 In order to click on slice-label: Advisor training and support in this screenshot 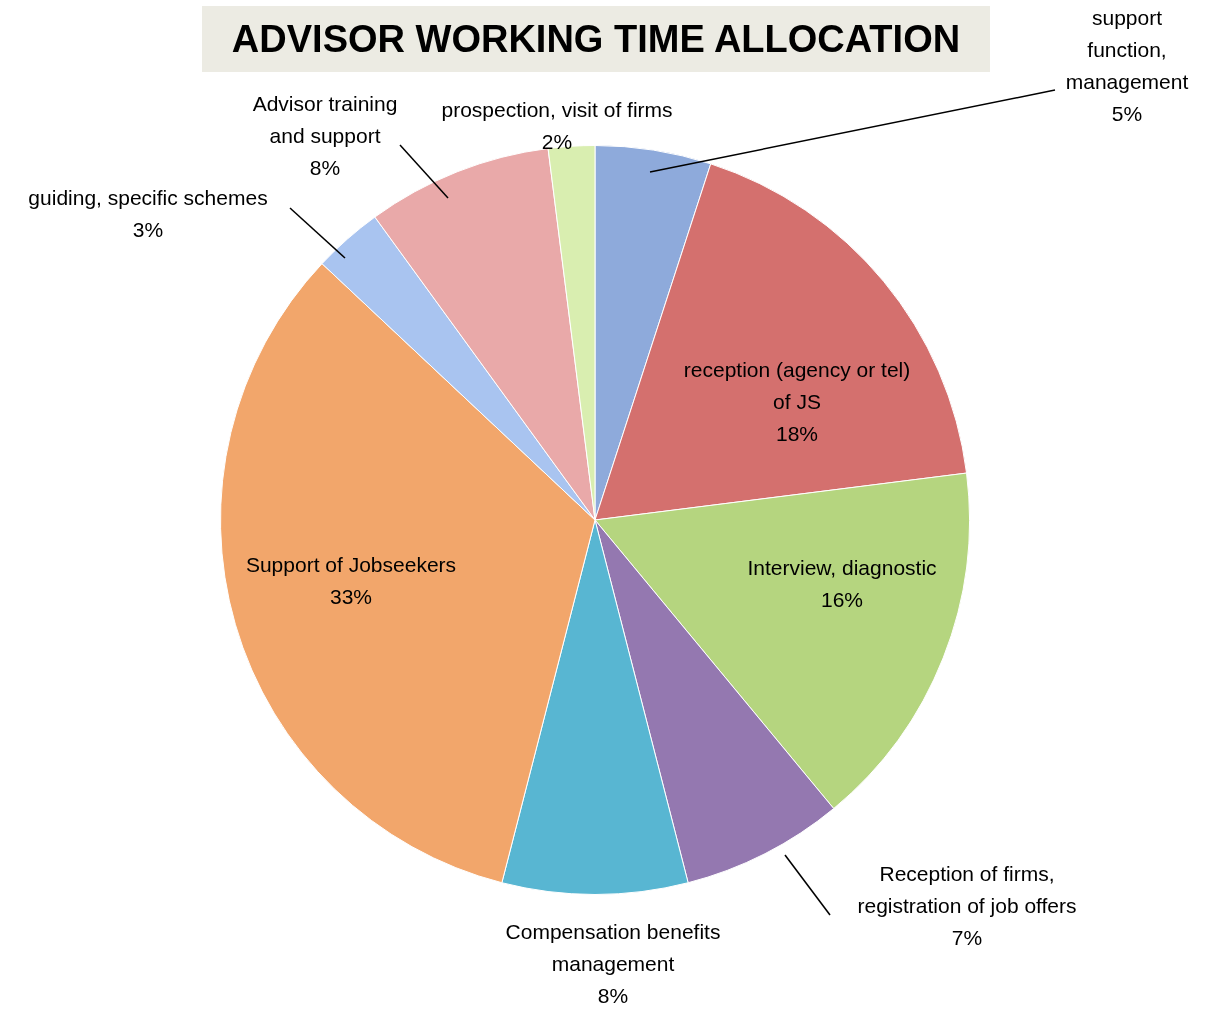, I will do `click(325, 119)`.